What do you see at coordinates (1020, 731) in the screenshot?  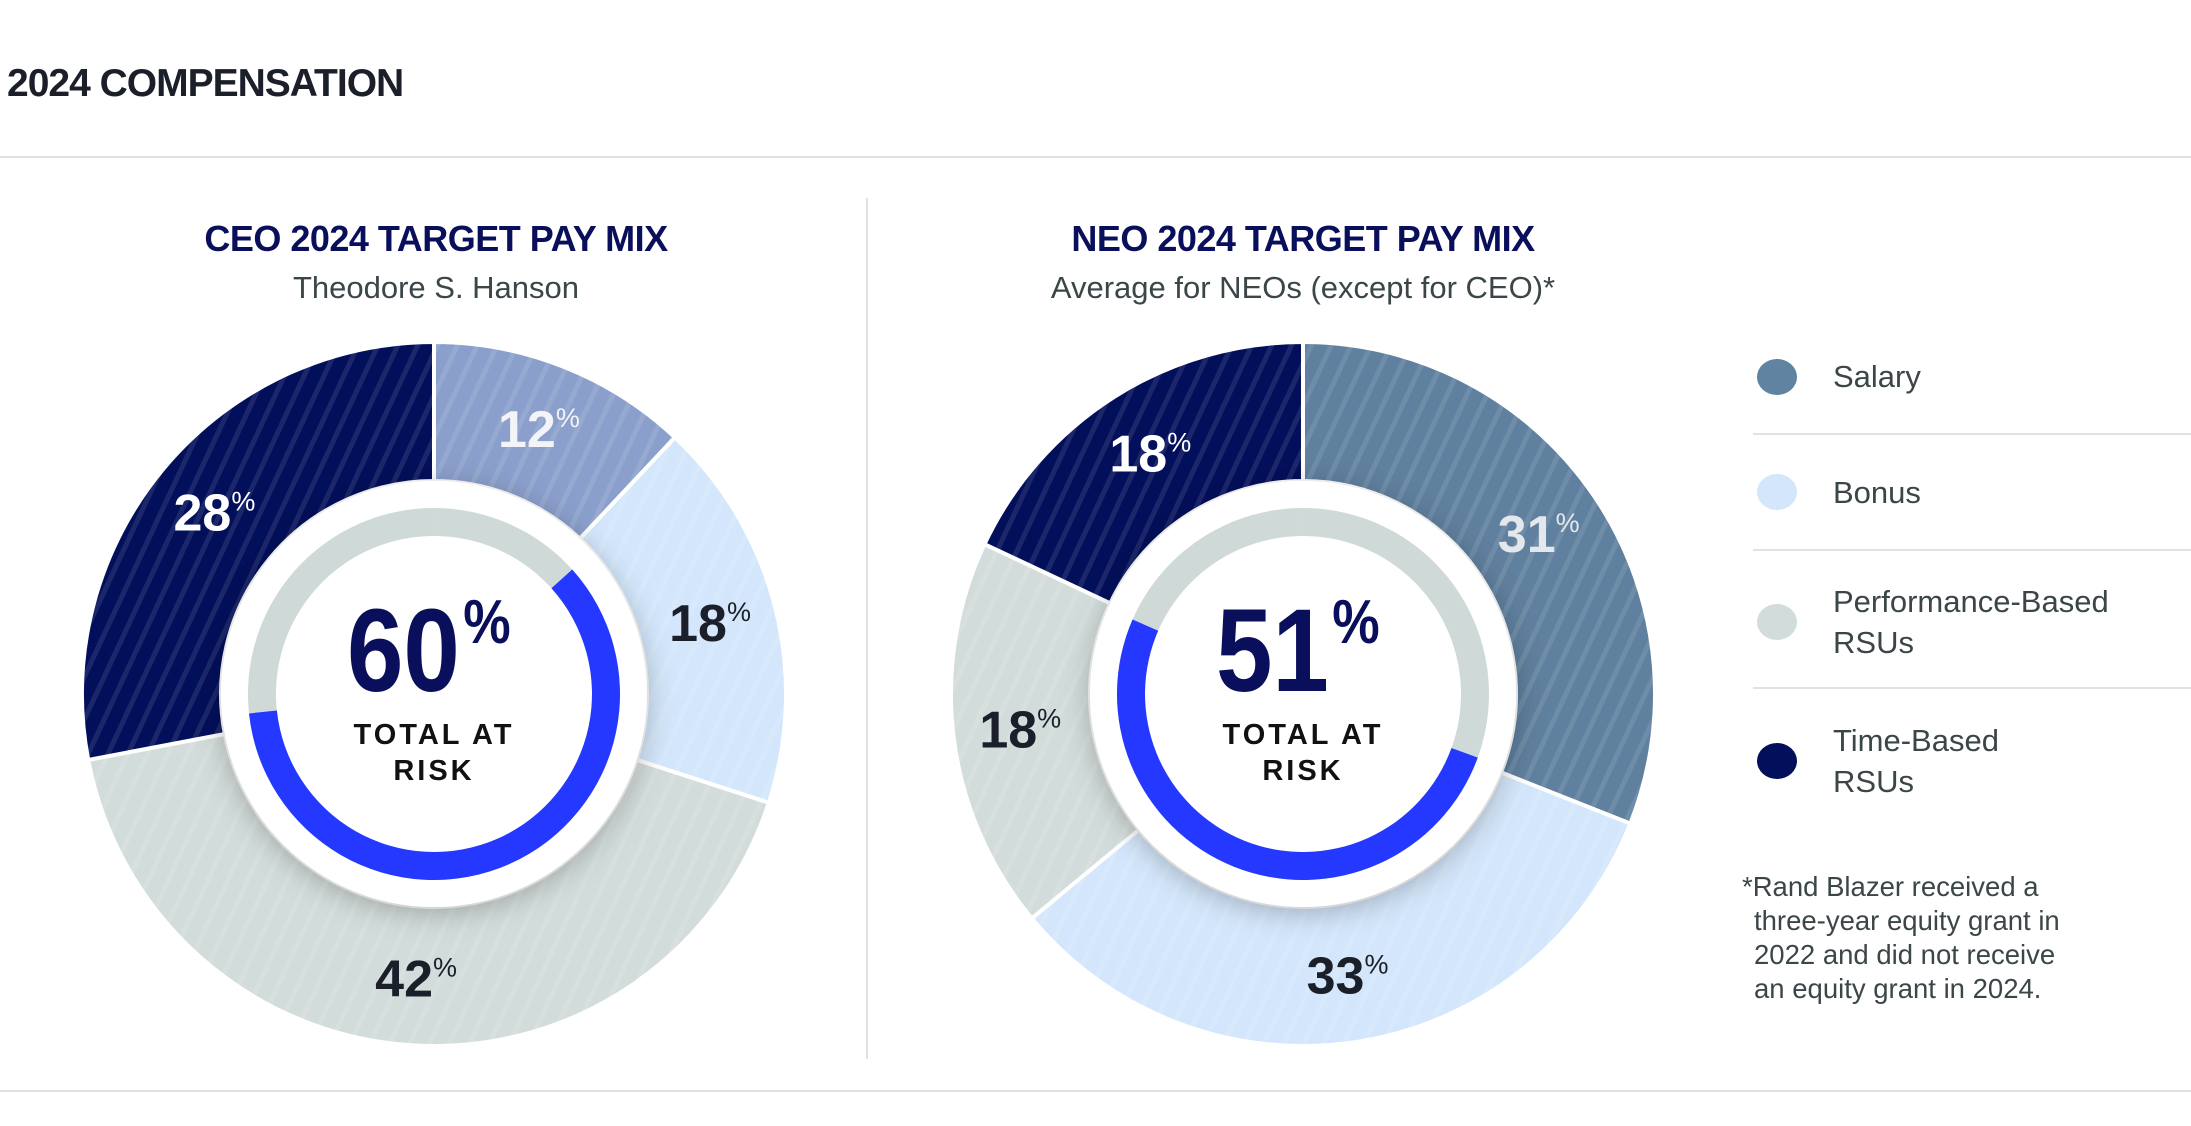 I see `slice-label: 18%` at bounding box center [1020, 731].